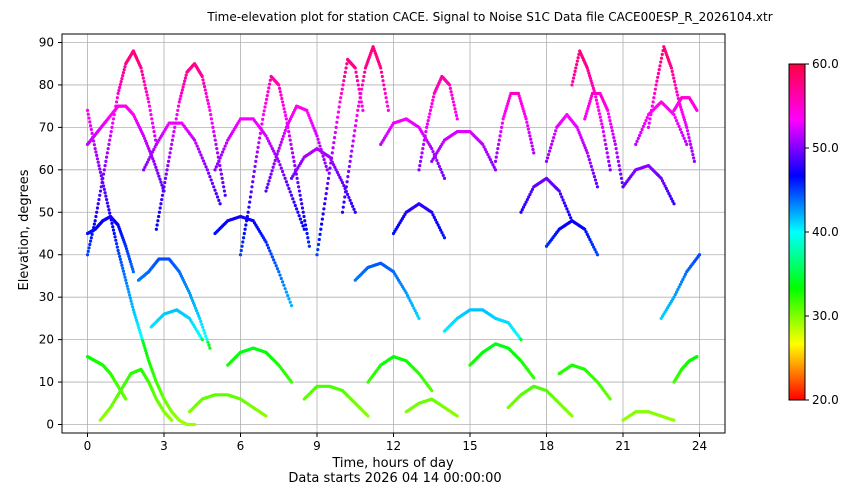 The image size is (858, 487). What do you see at coordinates (393, 446) in the screenshot?
I see `x-tick-label: 12` at bounding box center [393, 446].